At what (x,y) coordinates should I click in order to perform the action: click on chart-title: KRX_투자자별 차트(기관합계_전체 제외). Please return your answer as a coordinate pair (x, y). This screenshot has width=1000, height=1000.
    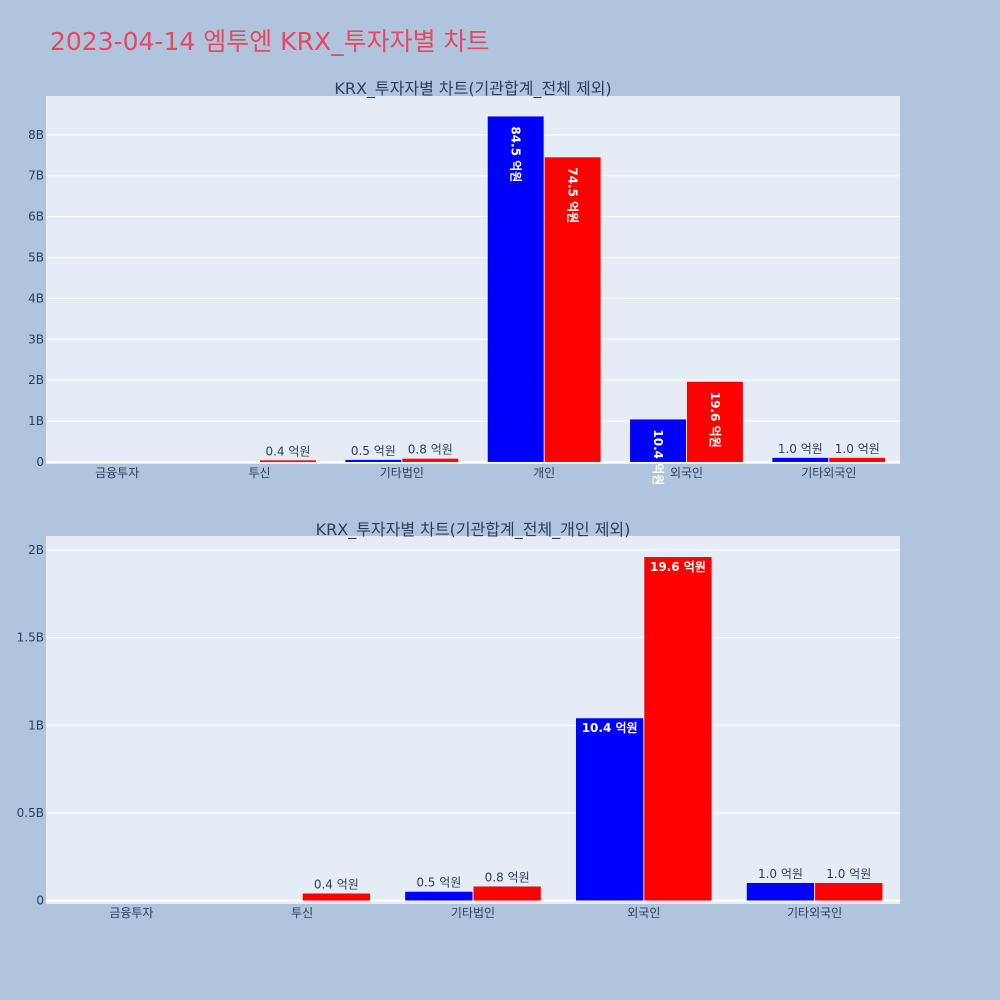
    Looking at the image, I should click on (472, 89).